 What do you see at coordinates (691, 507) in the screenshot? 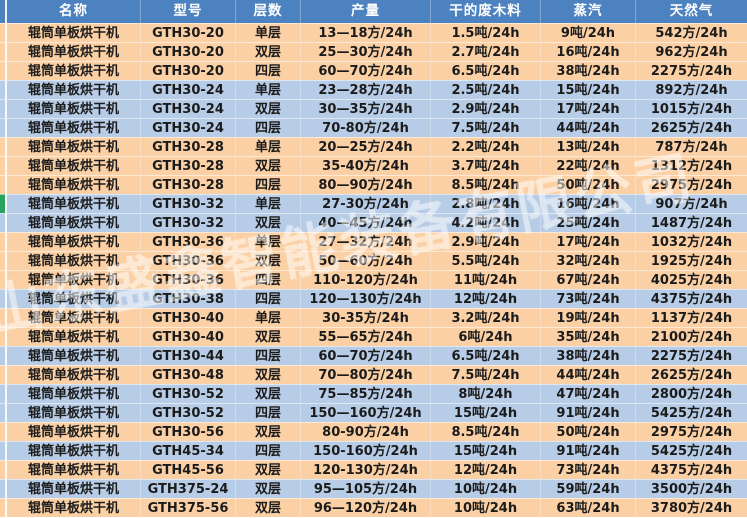
I see `cell-gas: 3780方/24h` at bounding box center [691, 507].